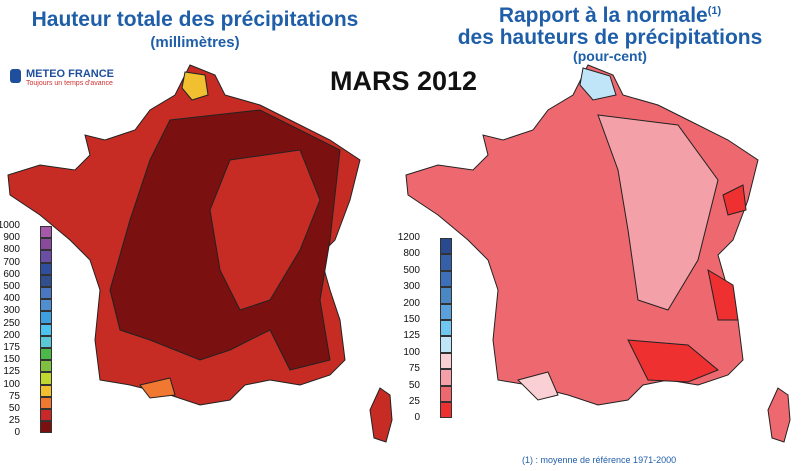 The width and height of the screenshot is (808, 471). What do you see at coordinates (11, 347) in the screenshot?
I see `legend-label: 175` at bounding box center [11, 347].